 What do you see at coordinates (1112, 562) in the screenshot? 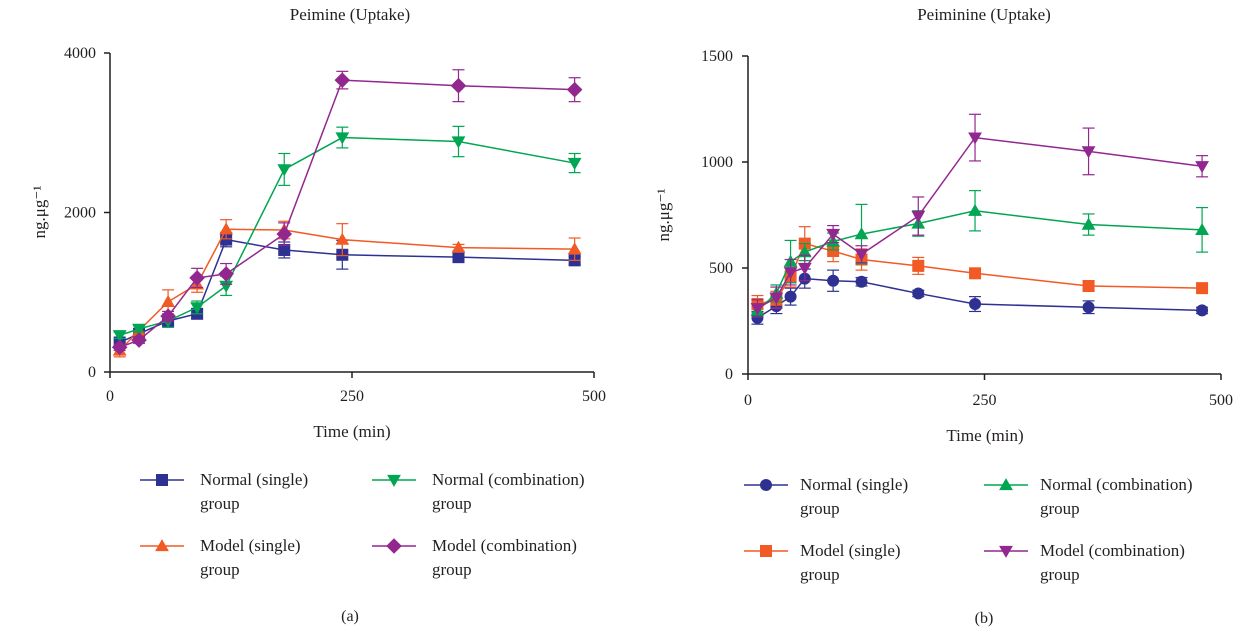
I see `legend-label: Model (combination) group` at bounding box center [1112, 562].